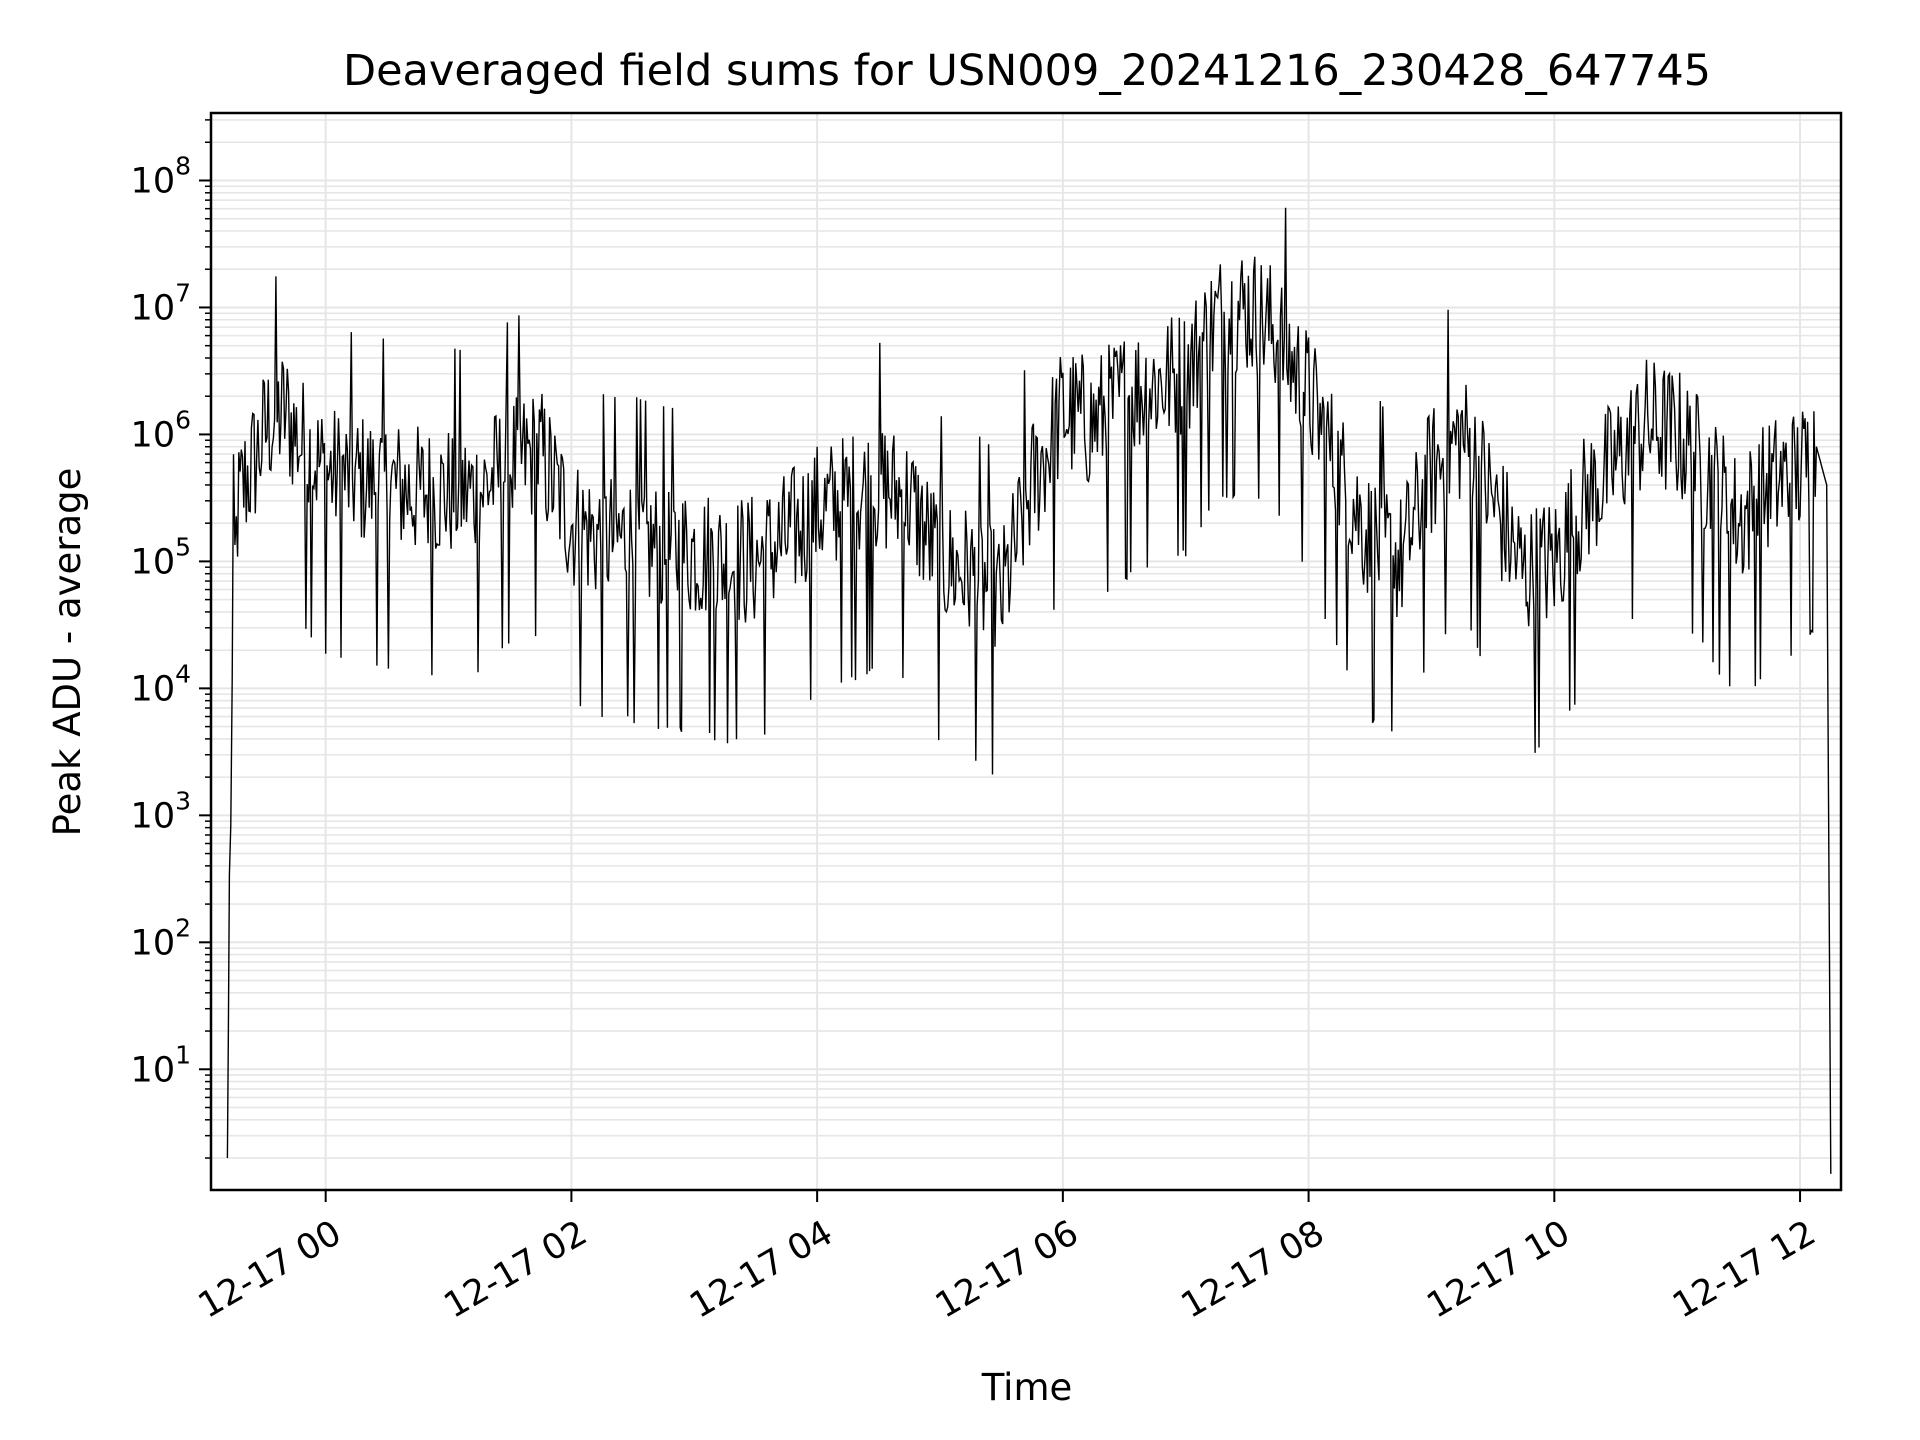  I want to click on x-axis-label: Time, so click(1027, 1387).